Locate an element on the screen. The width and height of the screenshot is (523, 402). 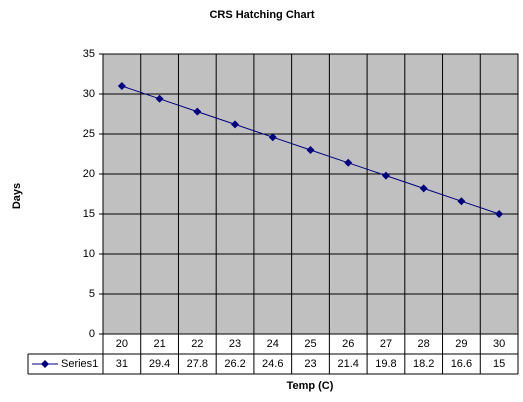
table-value: 21.4 is located at coordinates (348, 364).